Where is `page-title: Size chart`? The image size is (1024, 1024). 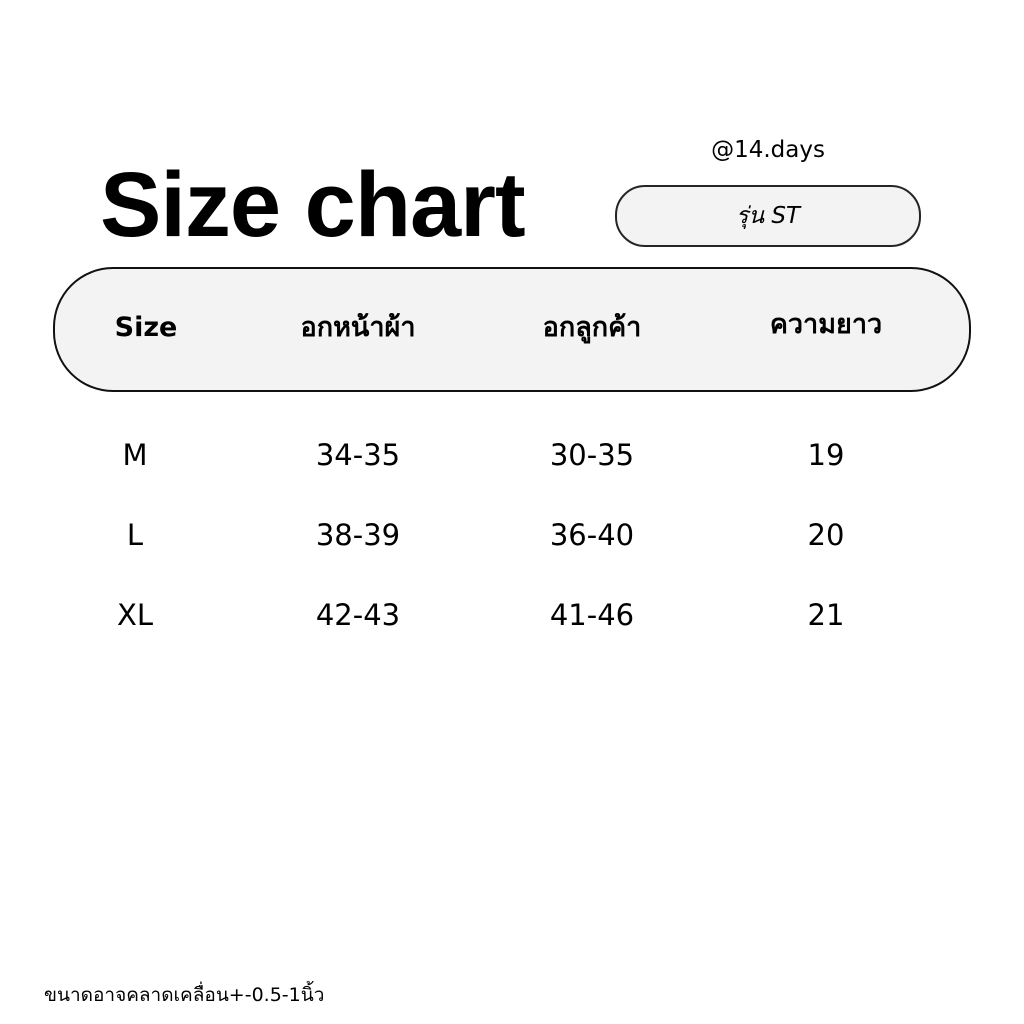
page-title: Size chart is located at coordinates (313, 205).